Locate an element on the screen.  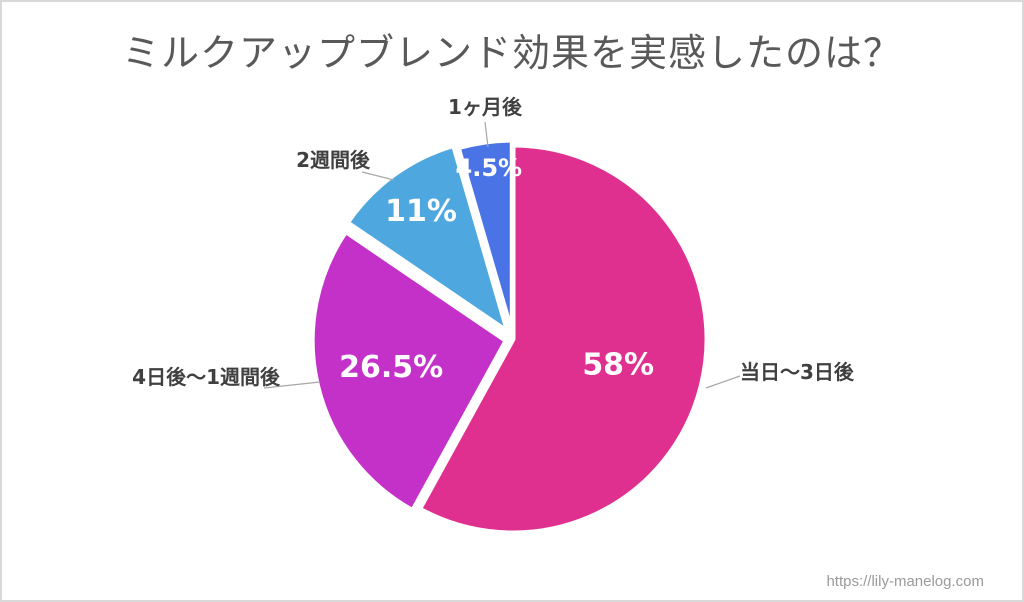
watermark-url: https://lily-manelog.com is located at coordinates (905, 581).